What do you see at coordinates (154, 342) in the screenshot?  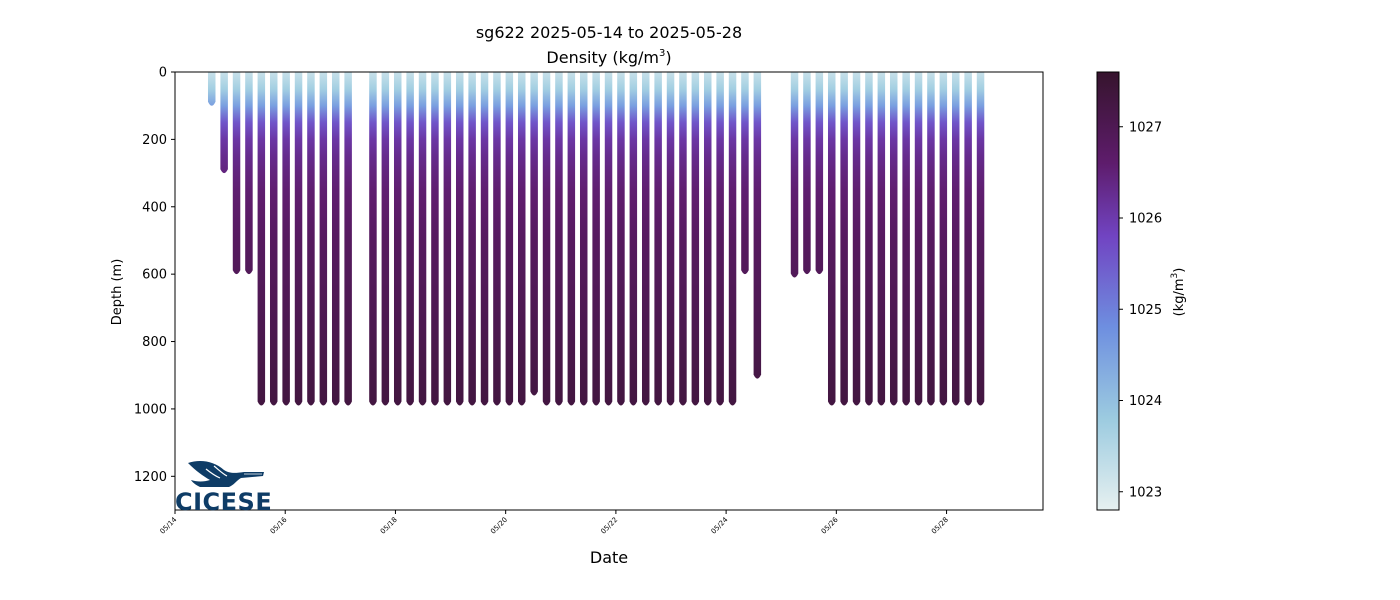 I see `y-tick-label: 800` at bounding box center [154, 342].